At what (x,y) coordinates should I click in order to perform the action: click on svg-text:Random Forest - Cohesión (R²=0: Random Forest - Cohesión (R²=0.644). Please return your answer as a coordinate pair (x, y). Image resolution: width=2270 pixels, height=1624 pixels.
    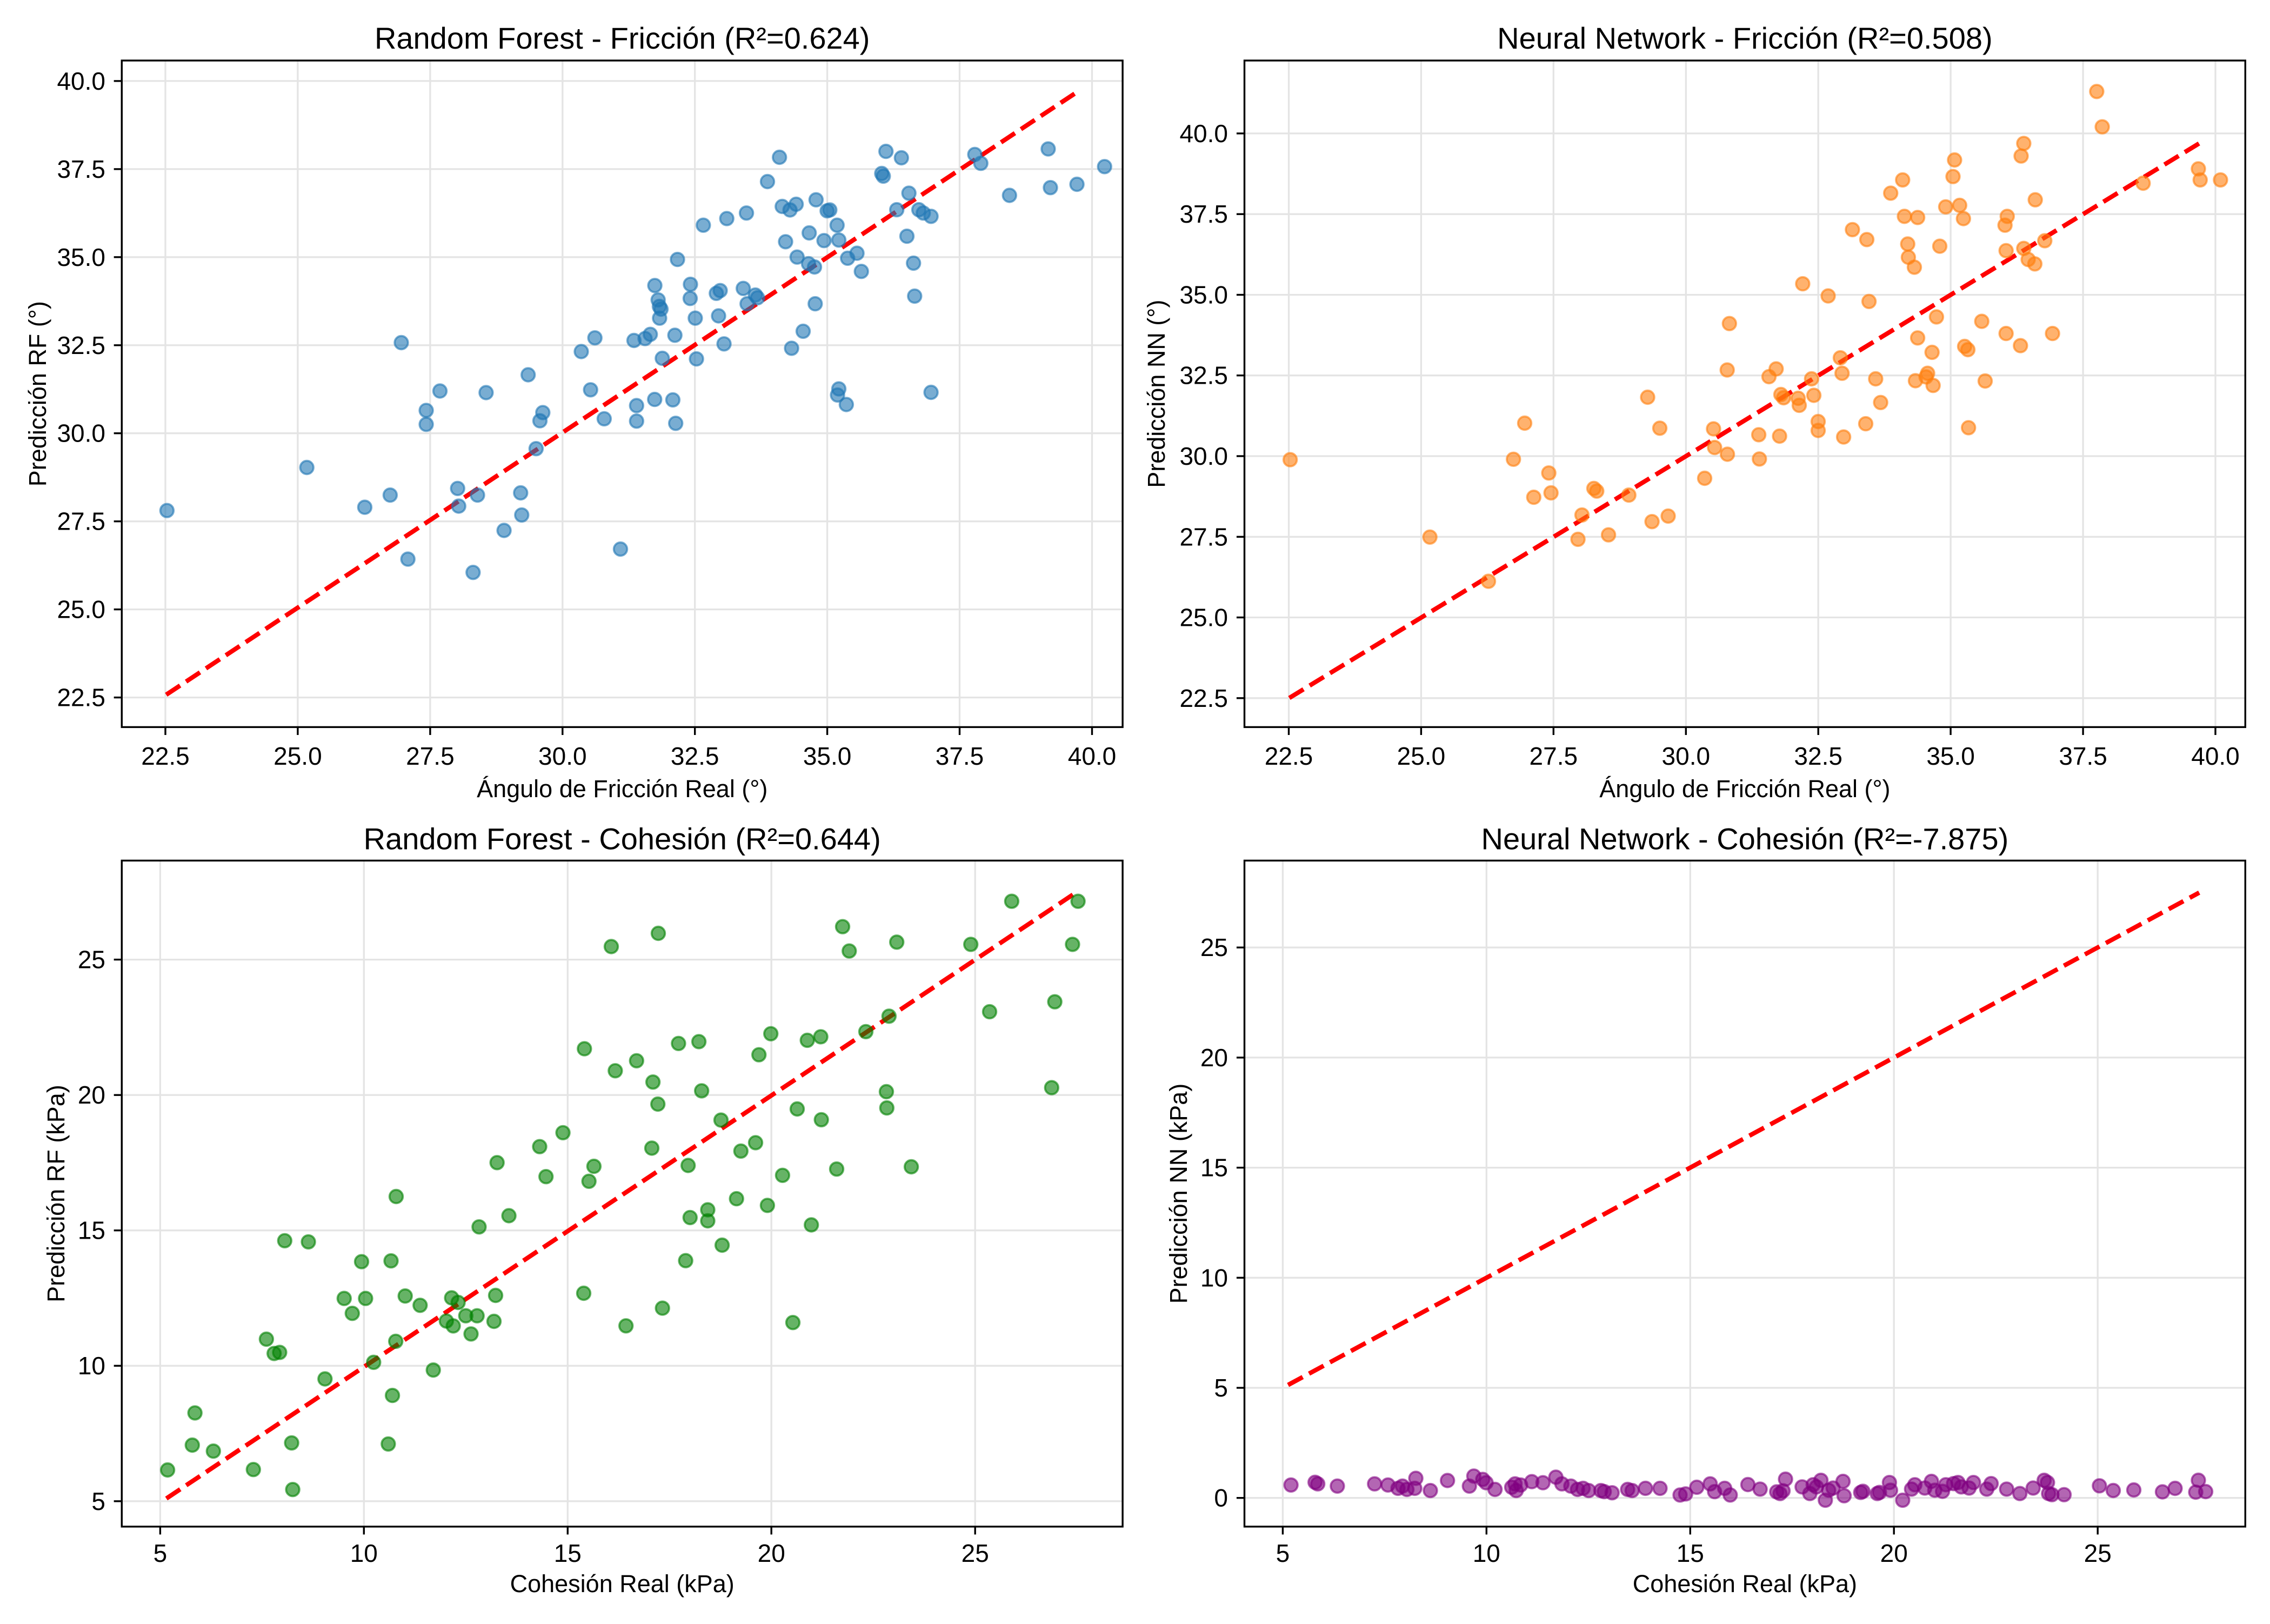
    Looking at the image, I should click on (622, 838).